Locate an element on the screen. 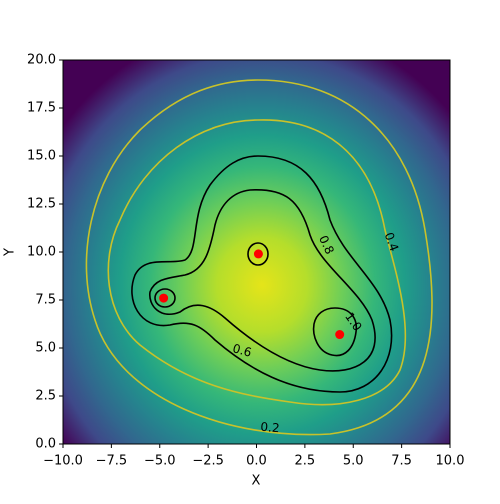 This screenshot has width=500, height=504. x-tick-label: 7.5 is located at coordinates (401, 461).